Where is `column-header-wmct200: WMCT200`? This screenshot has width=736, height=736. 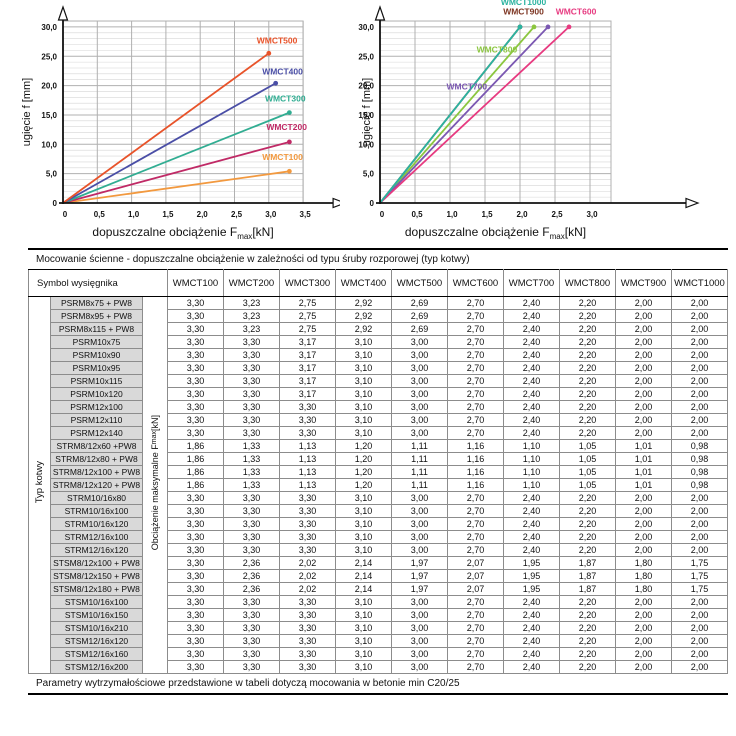
column-header-wmct200: WMCT200 is located at coordinates (251, 283).